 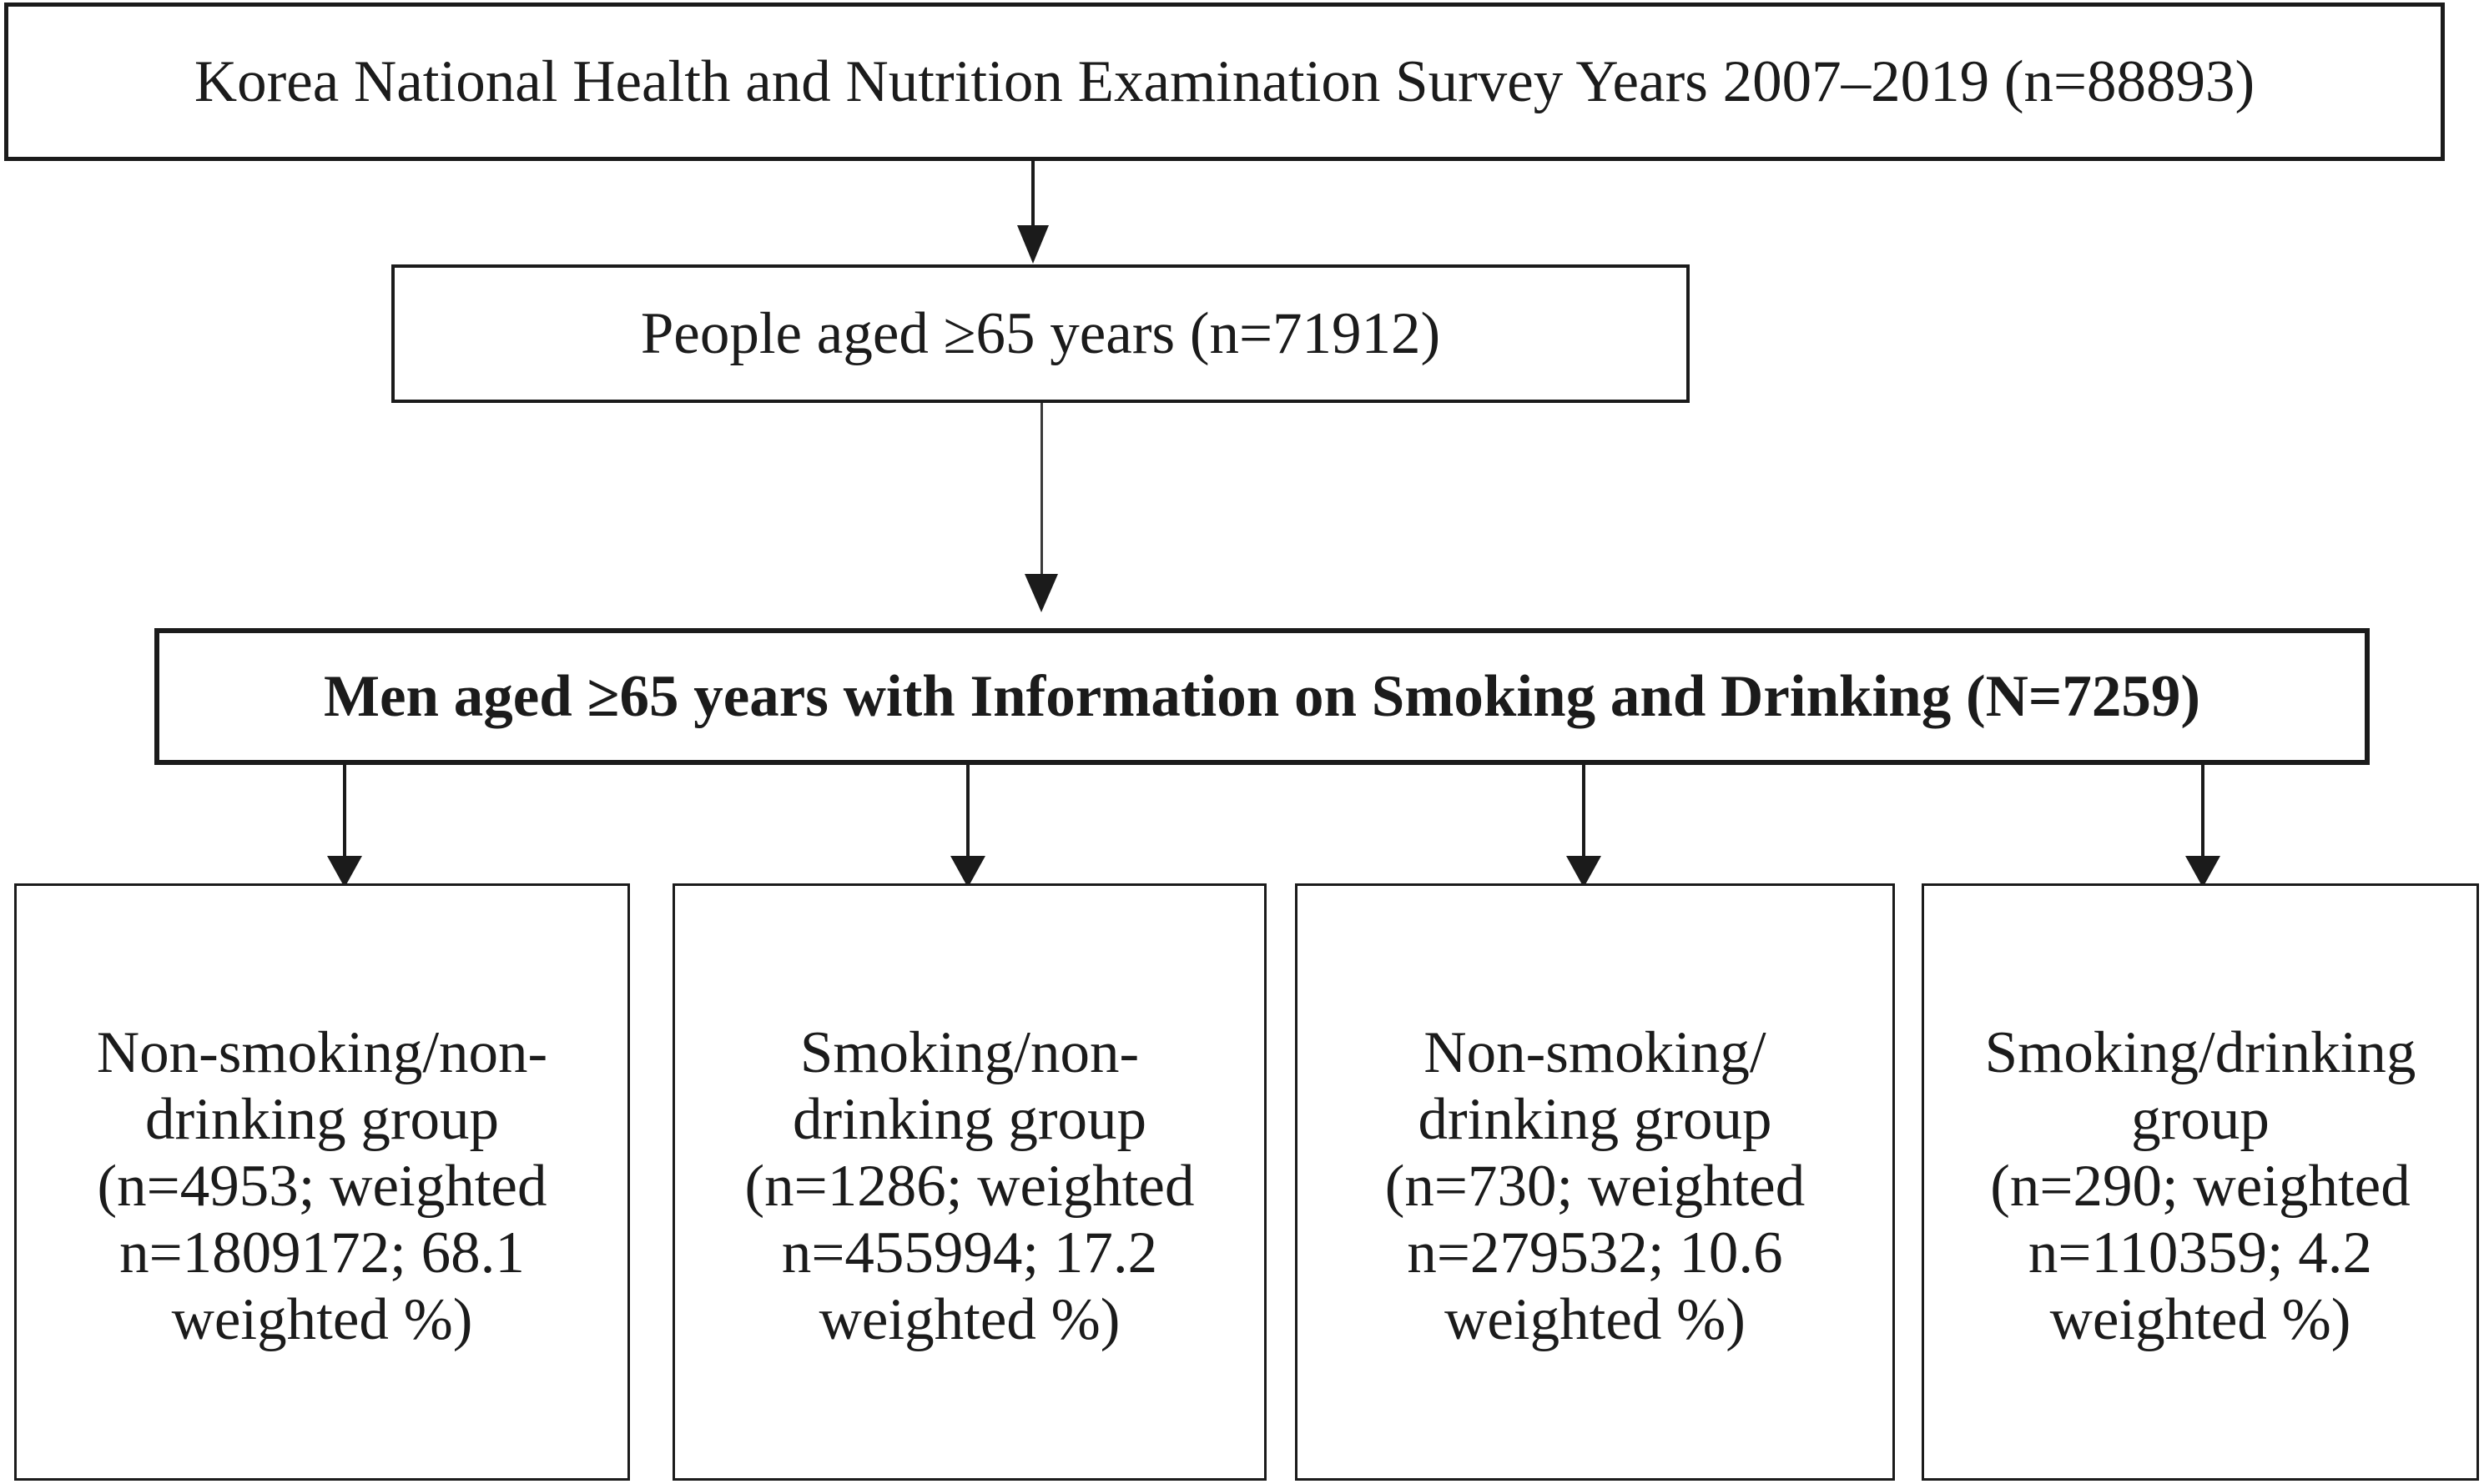 What do you see at coordinates (1583, 812) in the screenshot?
I see `flow-arrow-5-stem` at bounding box center [1583, 812].